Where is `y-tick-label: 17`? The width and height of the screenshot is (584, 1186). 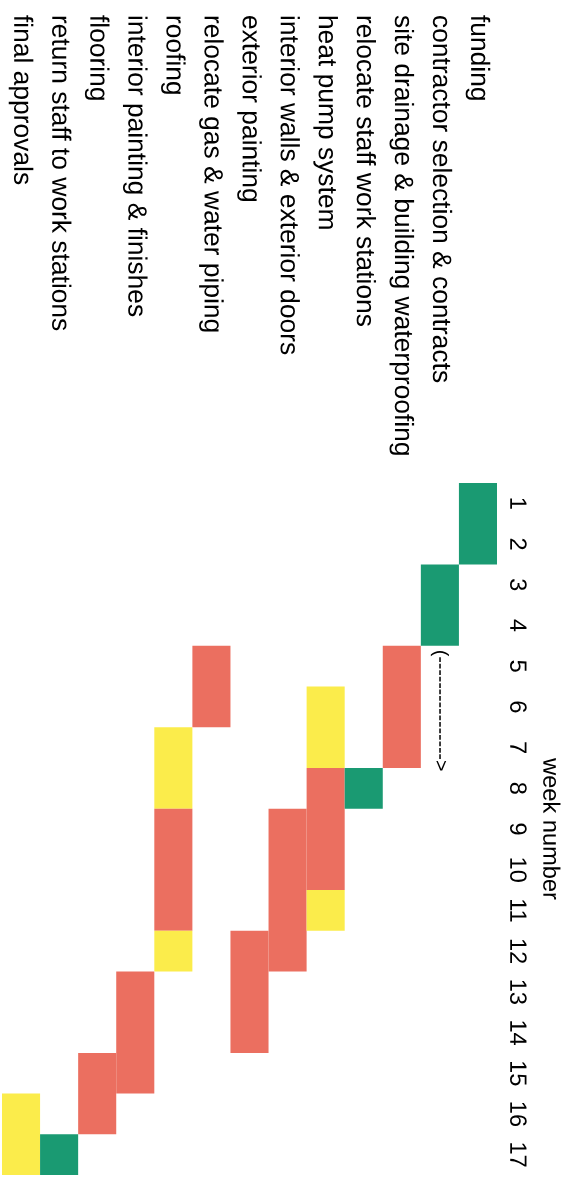
y-tick-label: 17 is located at coordinates (518, 1155).